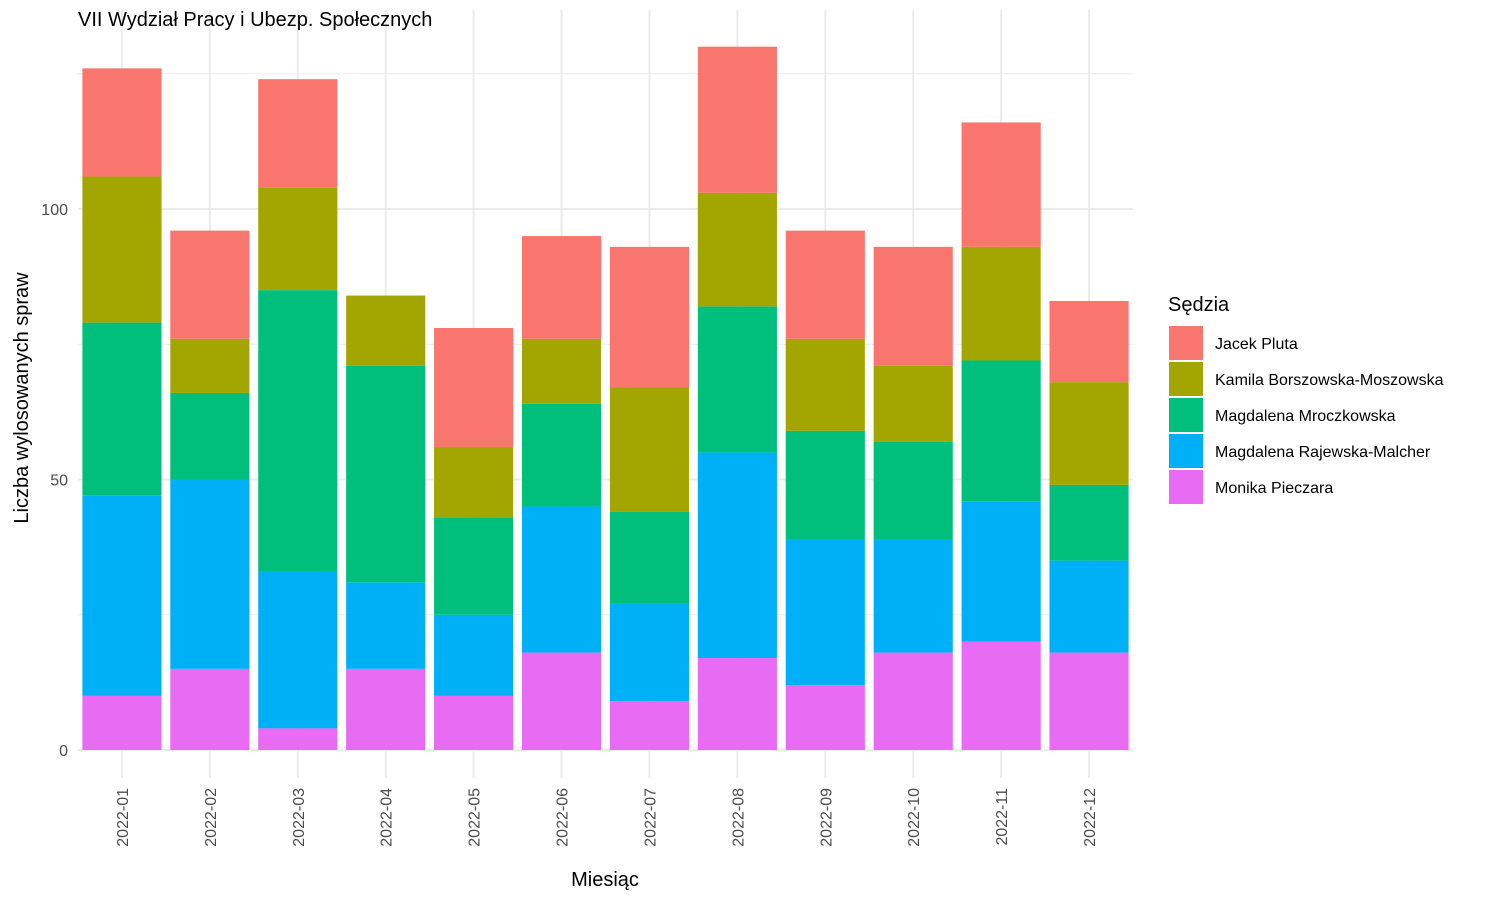 This screenshot has width=1500, height=905. Describe the element at coordinates (563, 817) in the screenshot. I see `x-tick-label: 2022-06` at that location.